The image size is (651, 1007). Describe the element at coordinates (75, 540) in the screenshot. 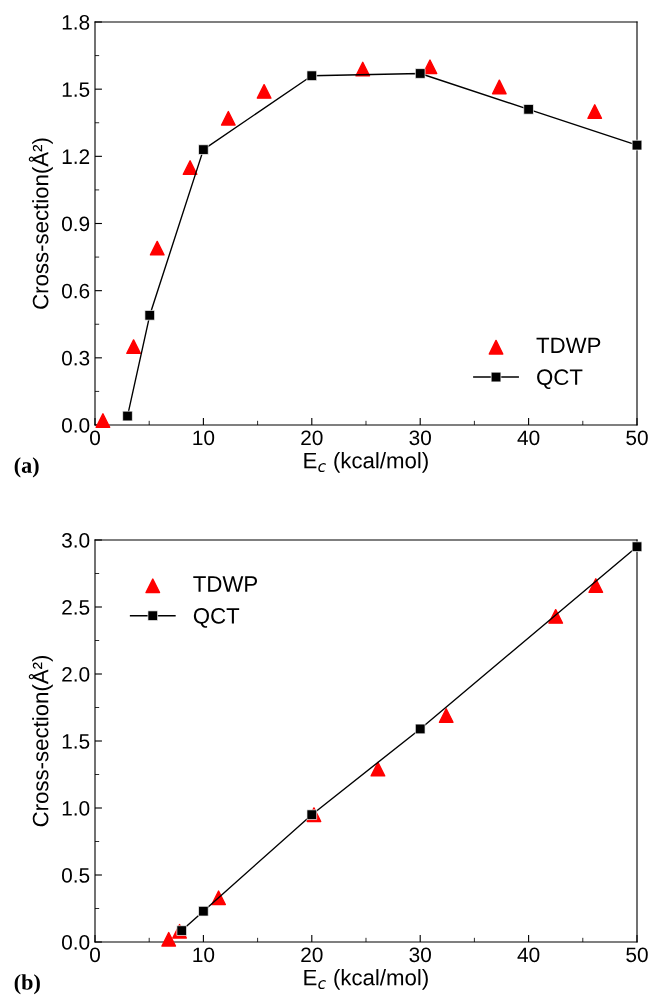

I see `y-tick-label: 3.0` at that location.